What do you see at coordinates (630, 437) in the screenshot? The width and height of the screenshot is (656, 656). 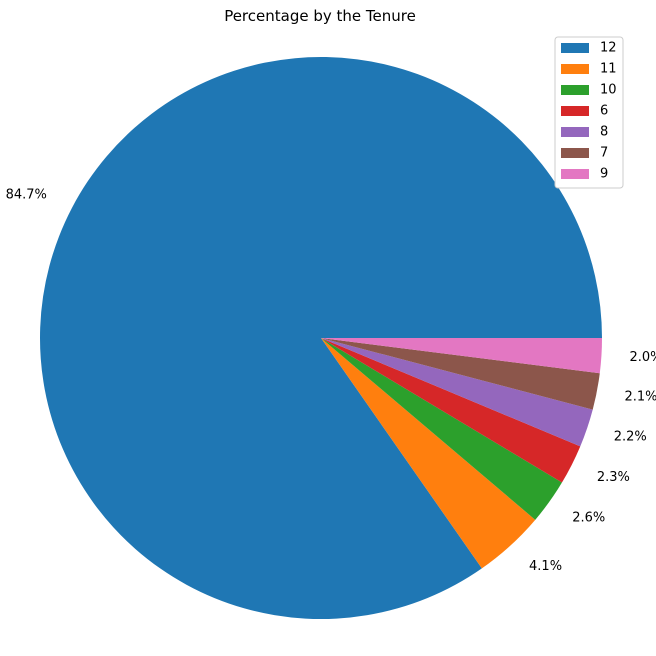 I see `percentage-label: 2.2%` at bounding box center [630, 437].